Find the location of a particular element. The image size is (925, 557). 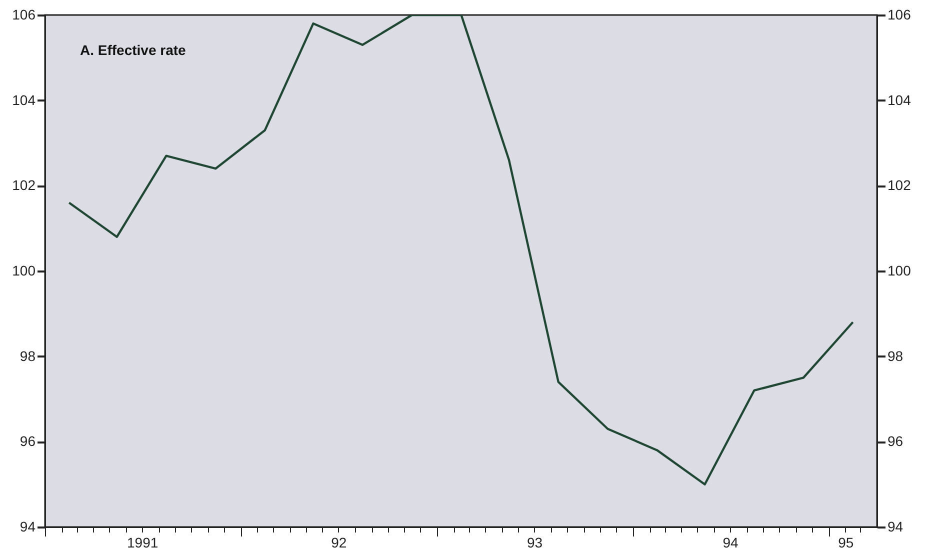

y-tick-label: 106 is located at coordinates (24, 14).